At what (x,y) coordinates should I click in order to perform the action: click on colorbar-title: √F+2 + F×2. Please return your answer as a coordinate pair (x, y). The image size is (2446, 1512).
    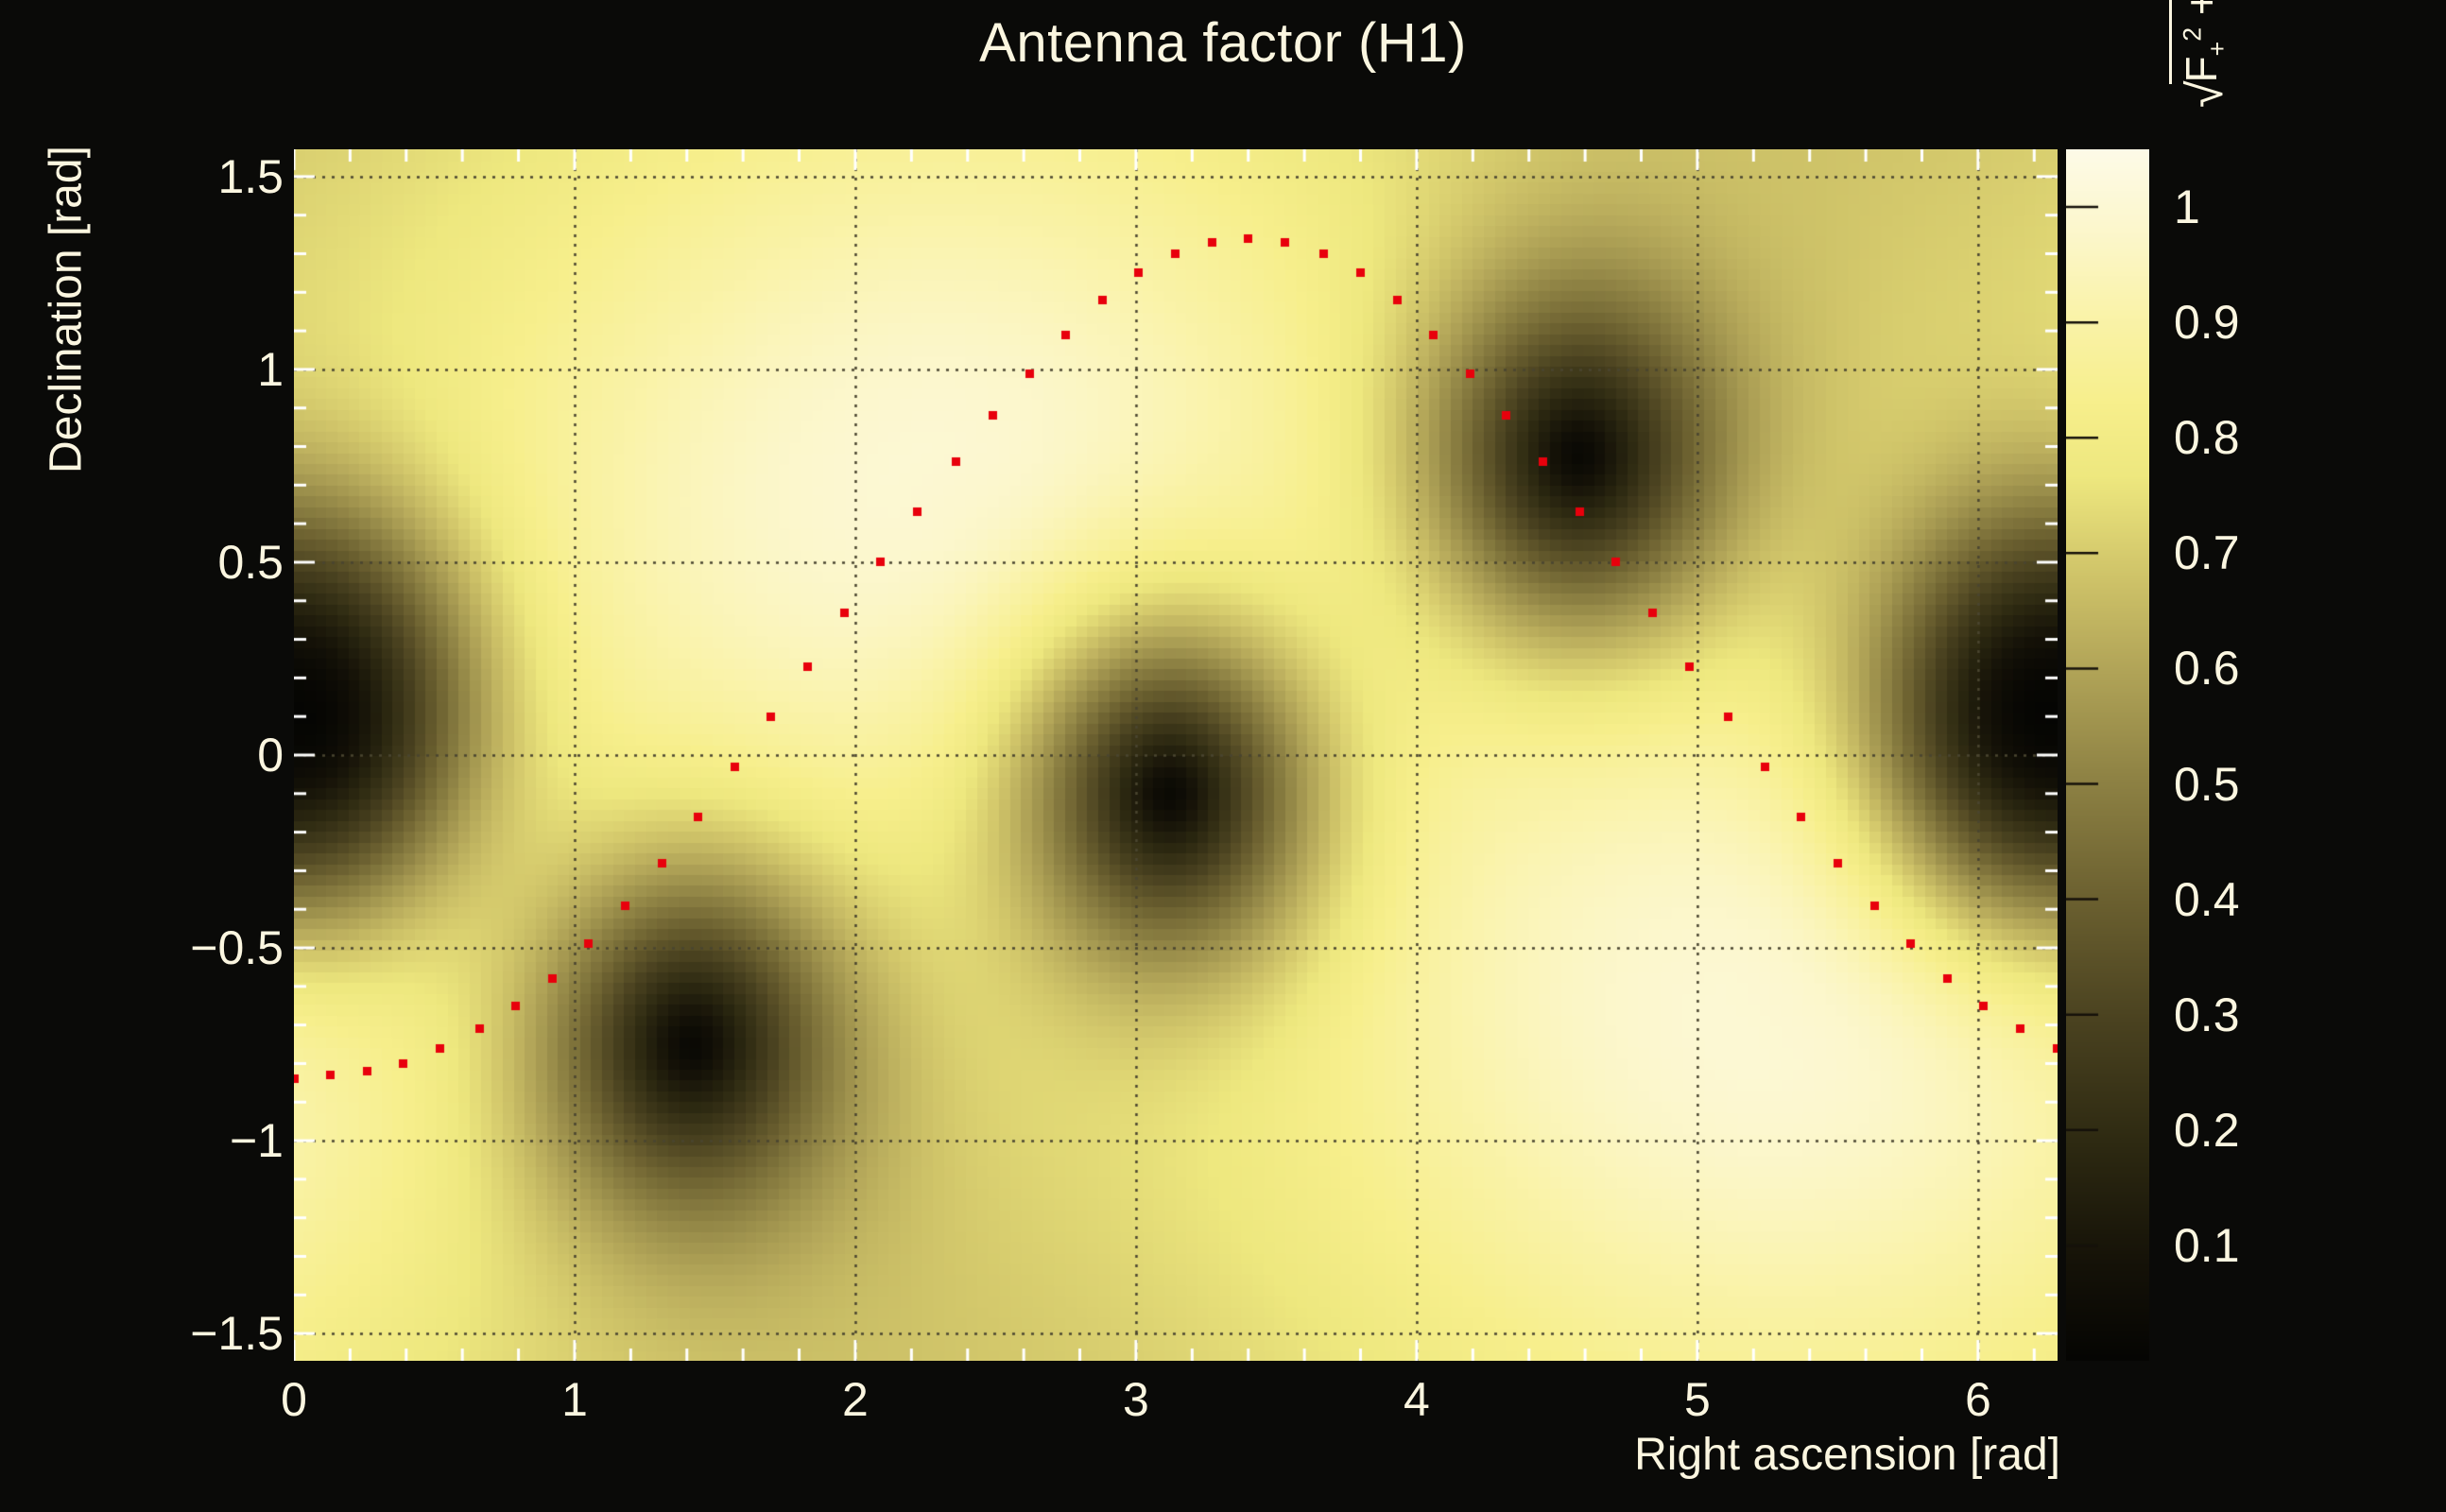
    Looking at the image, I should click on (2201, 56).